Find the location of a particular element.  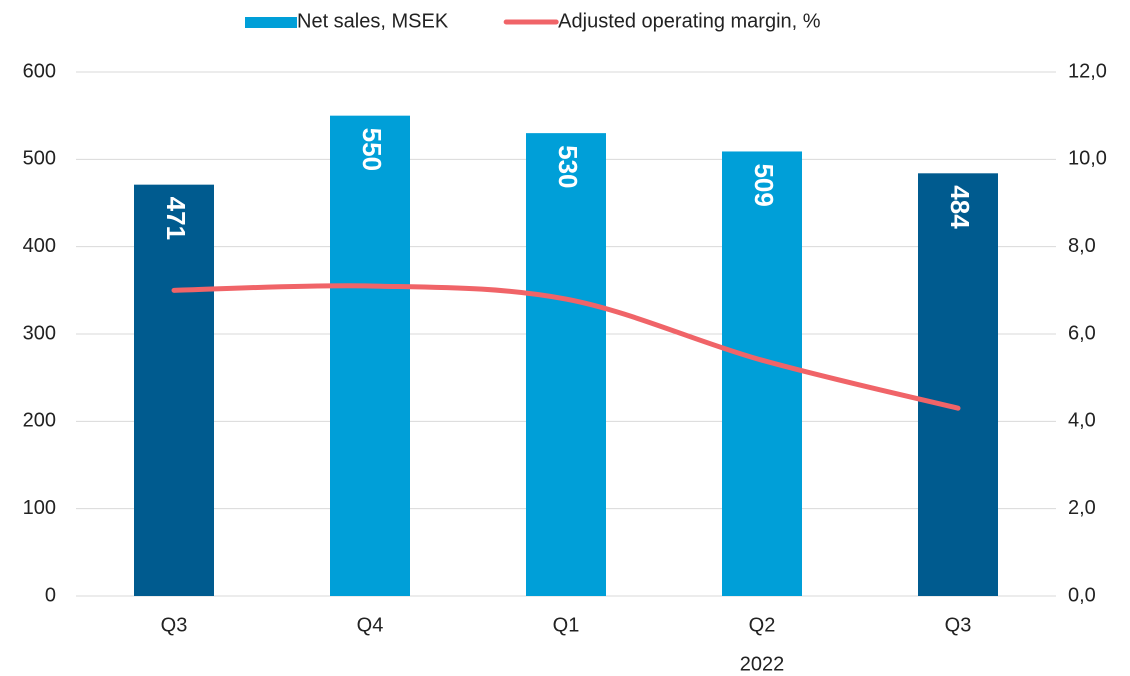

y-tick-label: 300 is located at coordinates (39, 333).